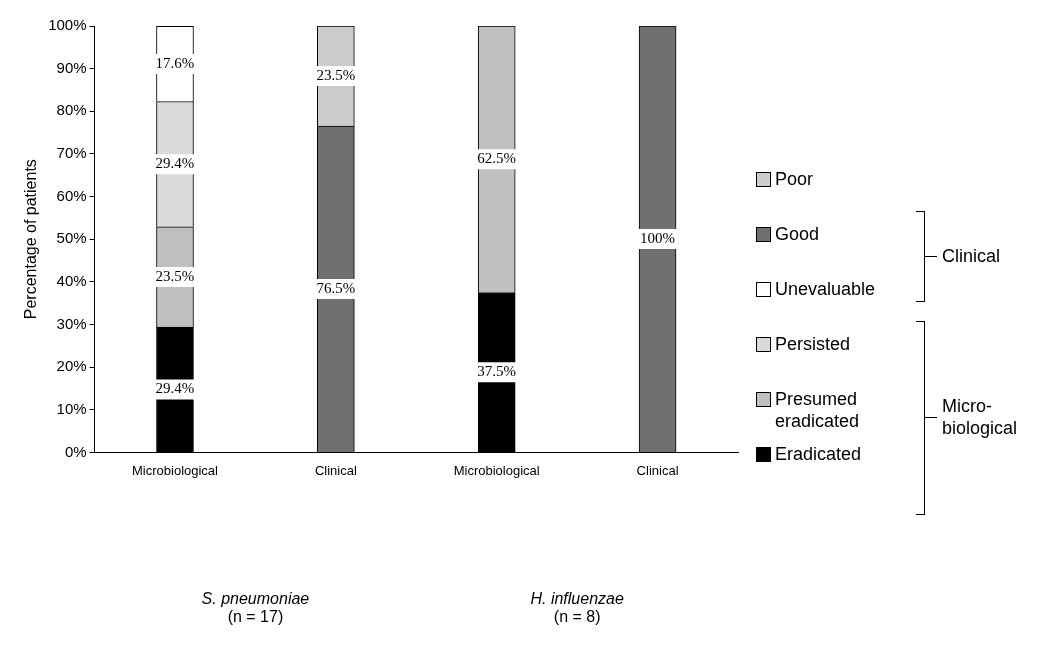 The width and height of the screenshot is (1050, 650). I want to click on y-tick-label: 30%, so click(71, 323).